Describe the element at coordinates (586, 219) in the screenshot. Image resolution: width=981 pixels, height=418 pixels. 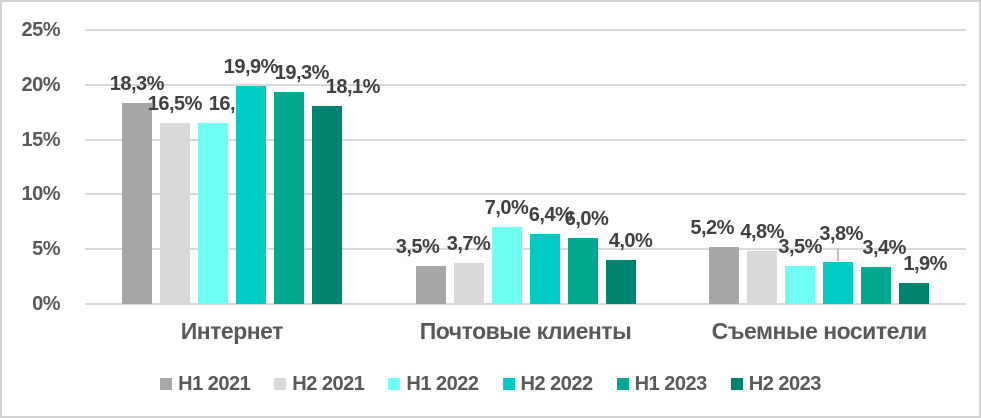
I see `bar-data-label: 6,0%` at that location.